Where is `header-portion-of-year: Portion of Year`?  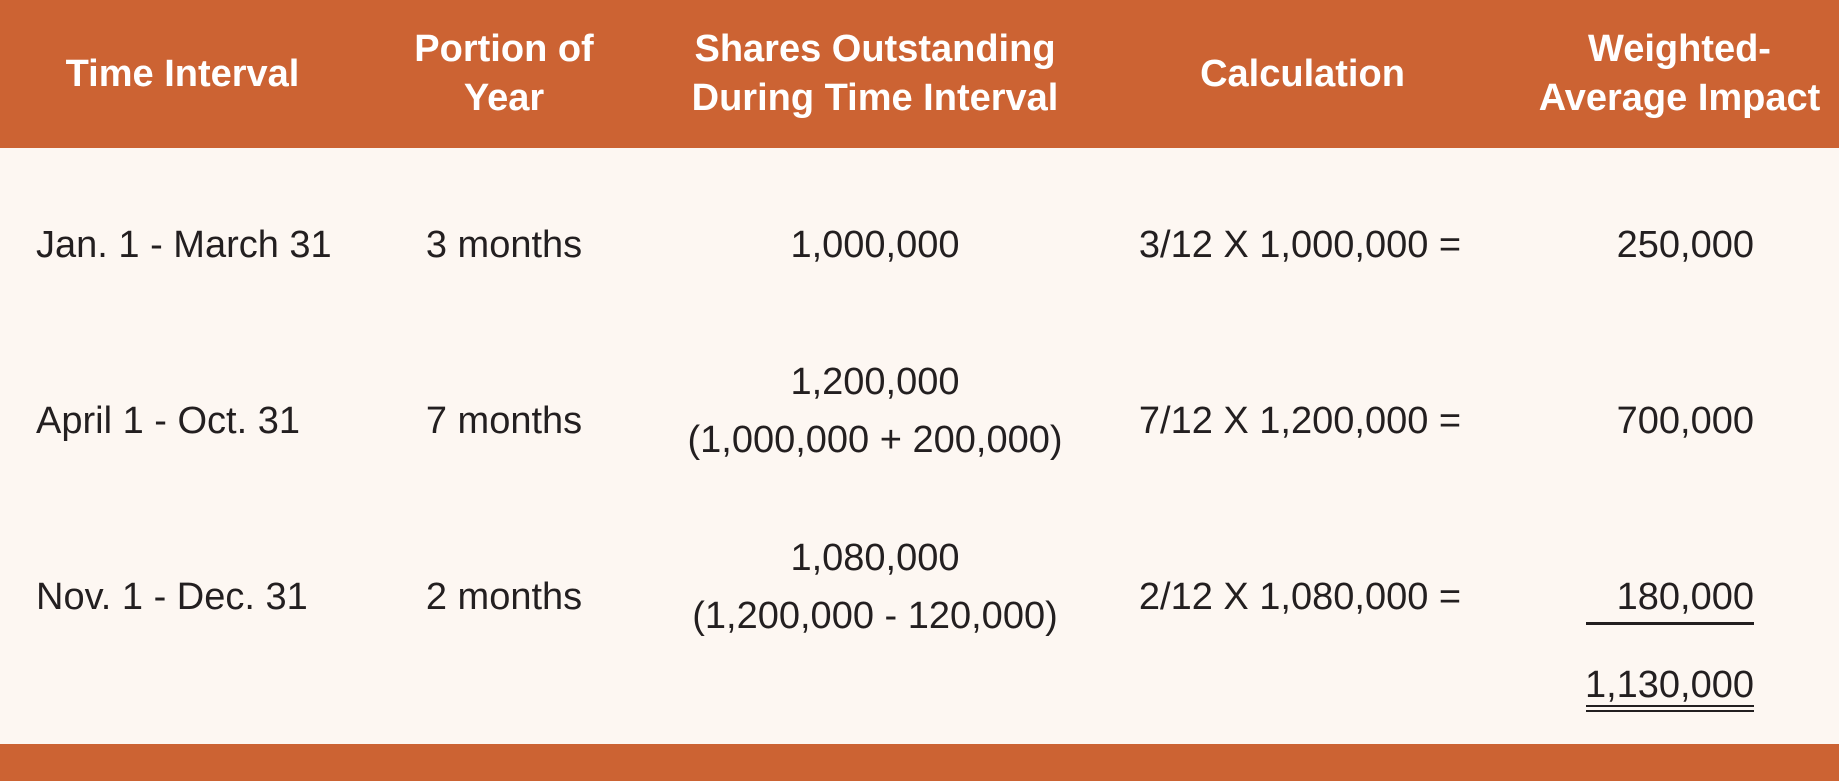 header-portion-of-year: Portion of Year is located at coordinates (504, 73).